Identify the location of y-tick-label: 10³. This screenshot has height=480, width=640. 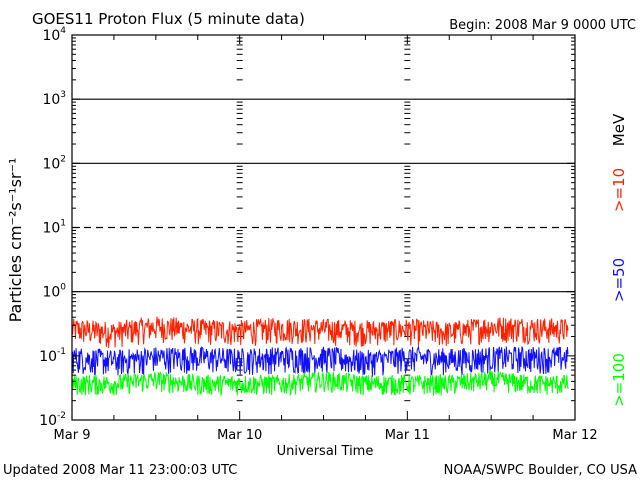
(54, 99).